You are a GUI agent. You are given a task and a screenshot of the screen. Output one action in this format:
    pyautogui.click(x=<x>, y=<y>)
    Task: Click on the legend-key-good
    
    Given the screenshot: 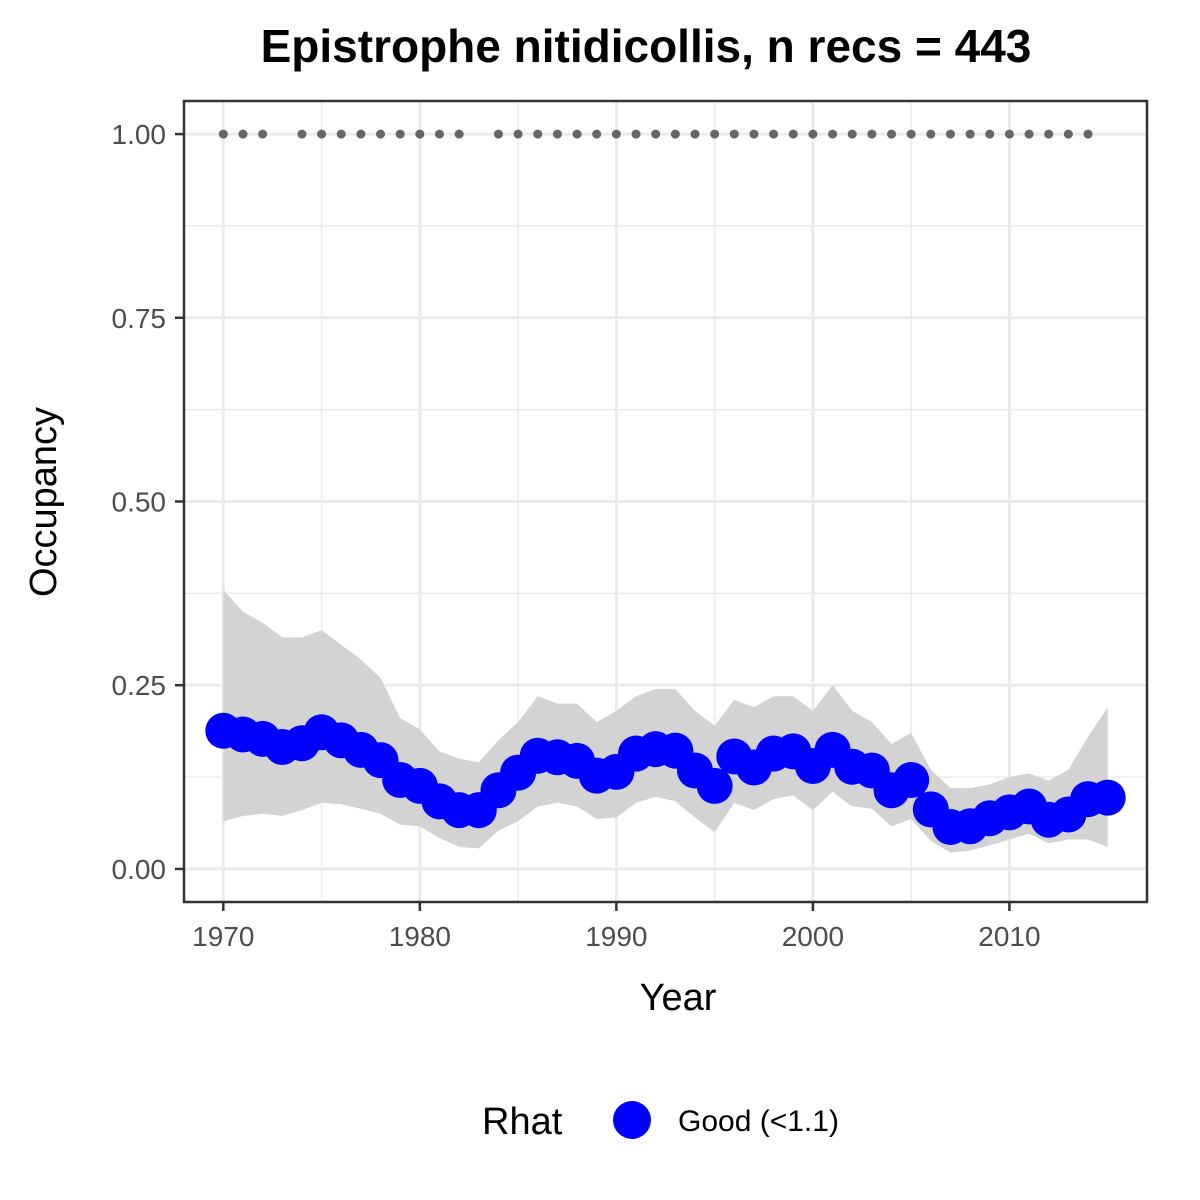 What is the action you would take?
    pyautogui.click(x=632, y=1120)
    